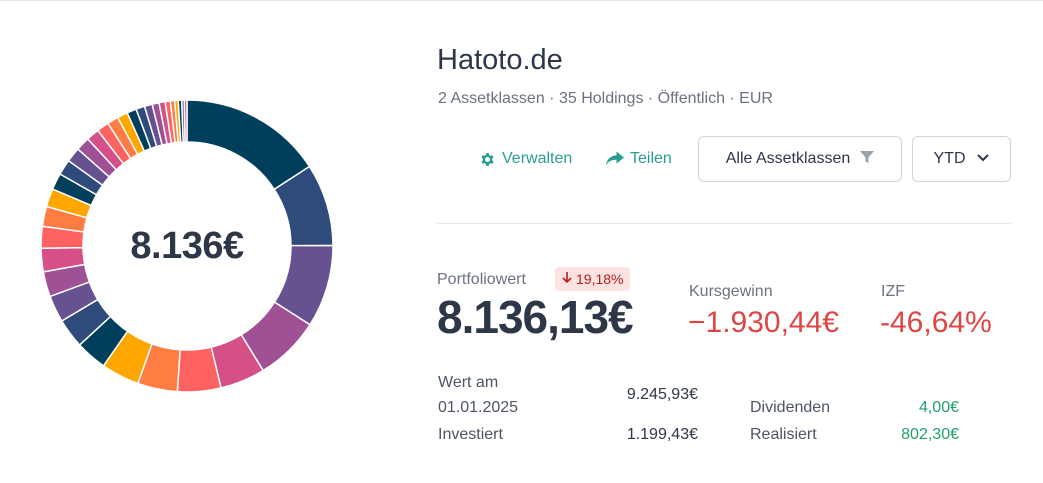 Image resolution: width=1043 pixels, height=483 pixels. What do you see at coordinates (537, 158) in the screenshot?
I see `manage-label: Verwalten` at bounding box center [537, 158].